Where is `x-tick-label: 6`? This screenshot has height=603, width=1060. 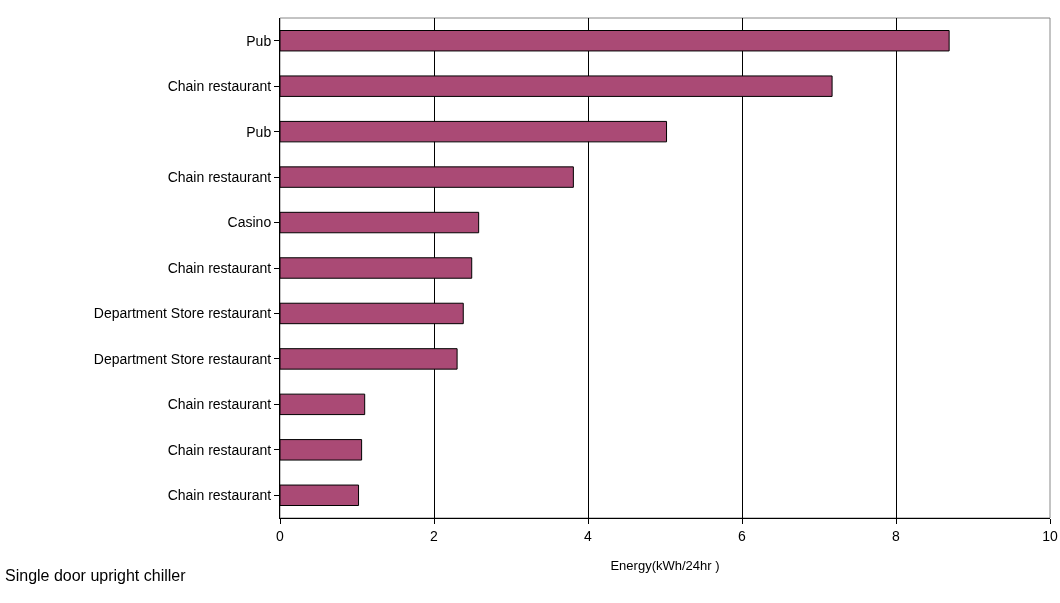 x-tick-label: 6 is located at coordinates (742, 535).